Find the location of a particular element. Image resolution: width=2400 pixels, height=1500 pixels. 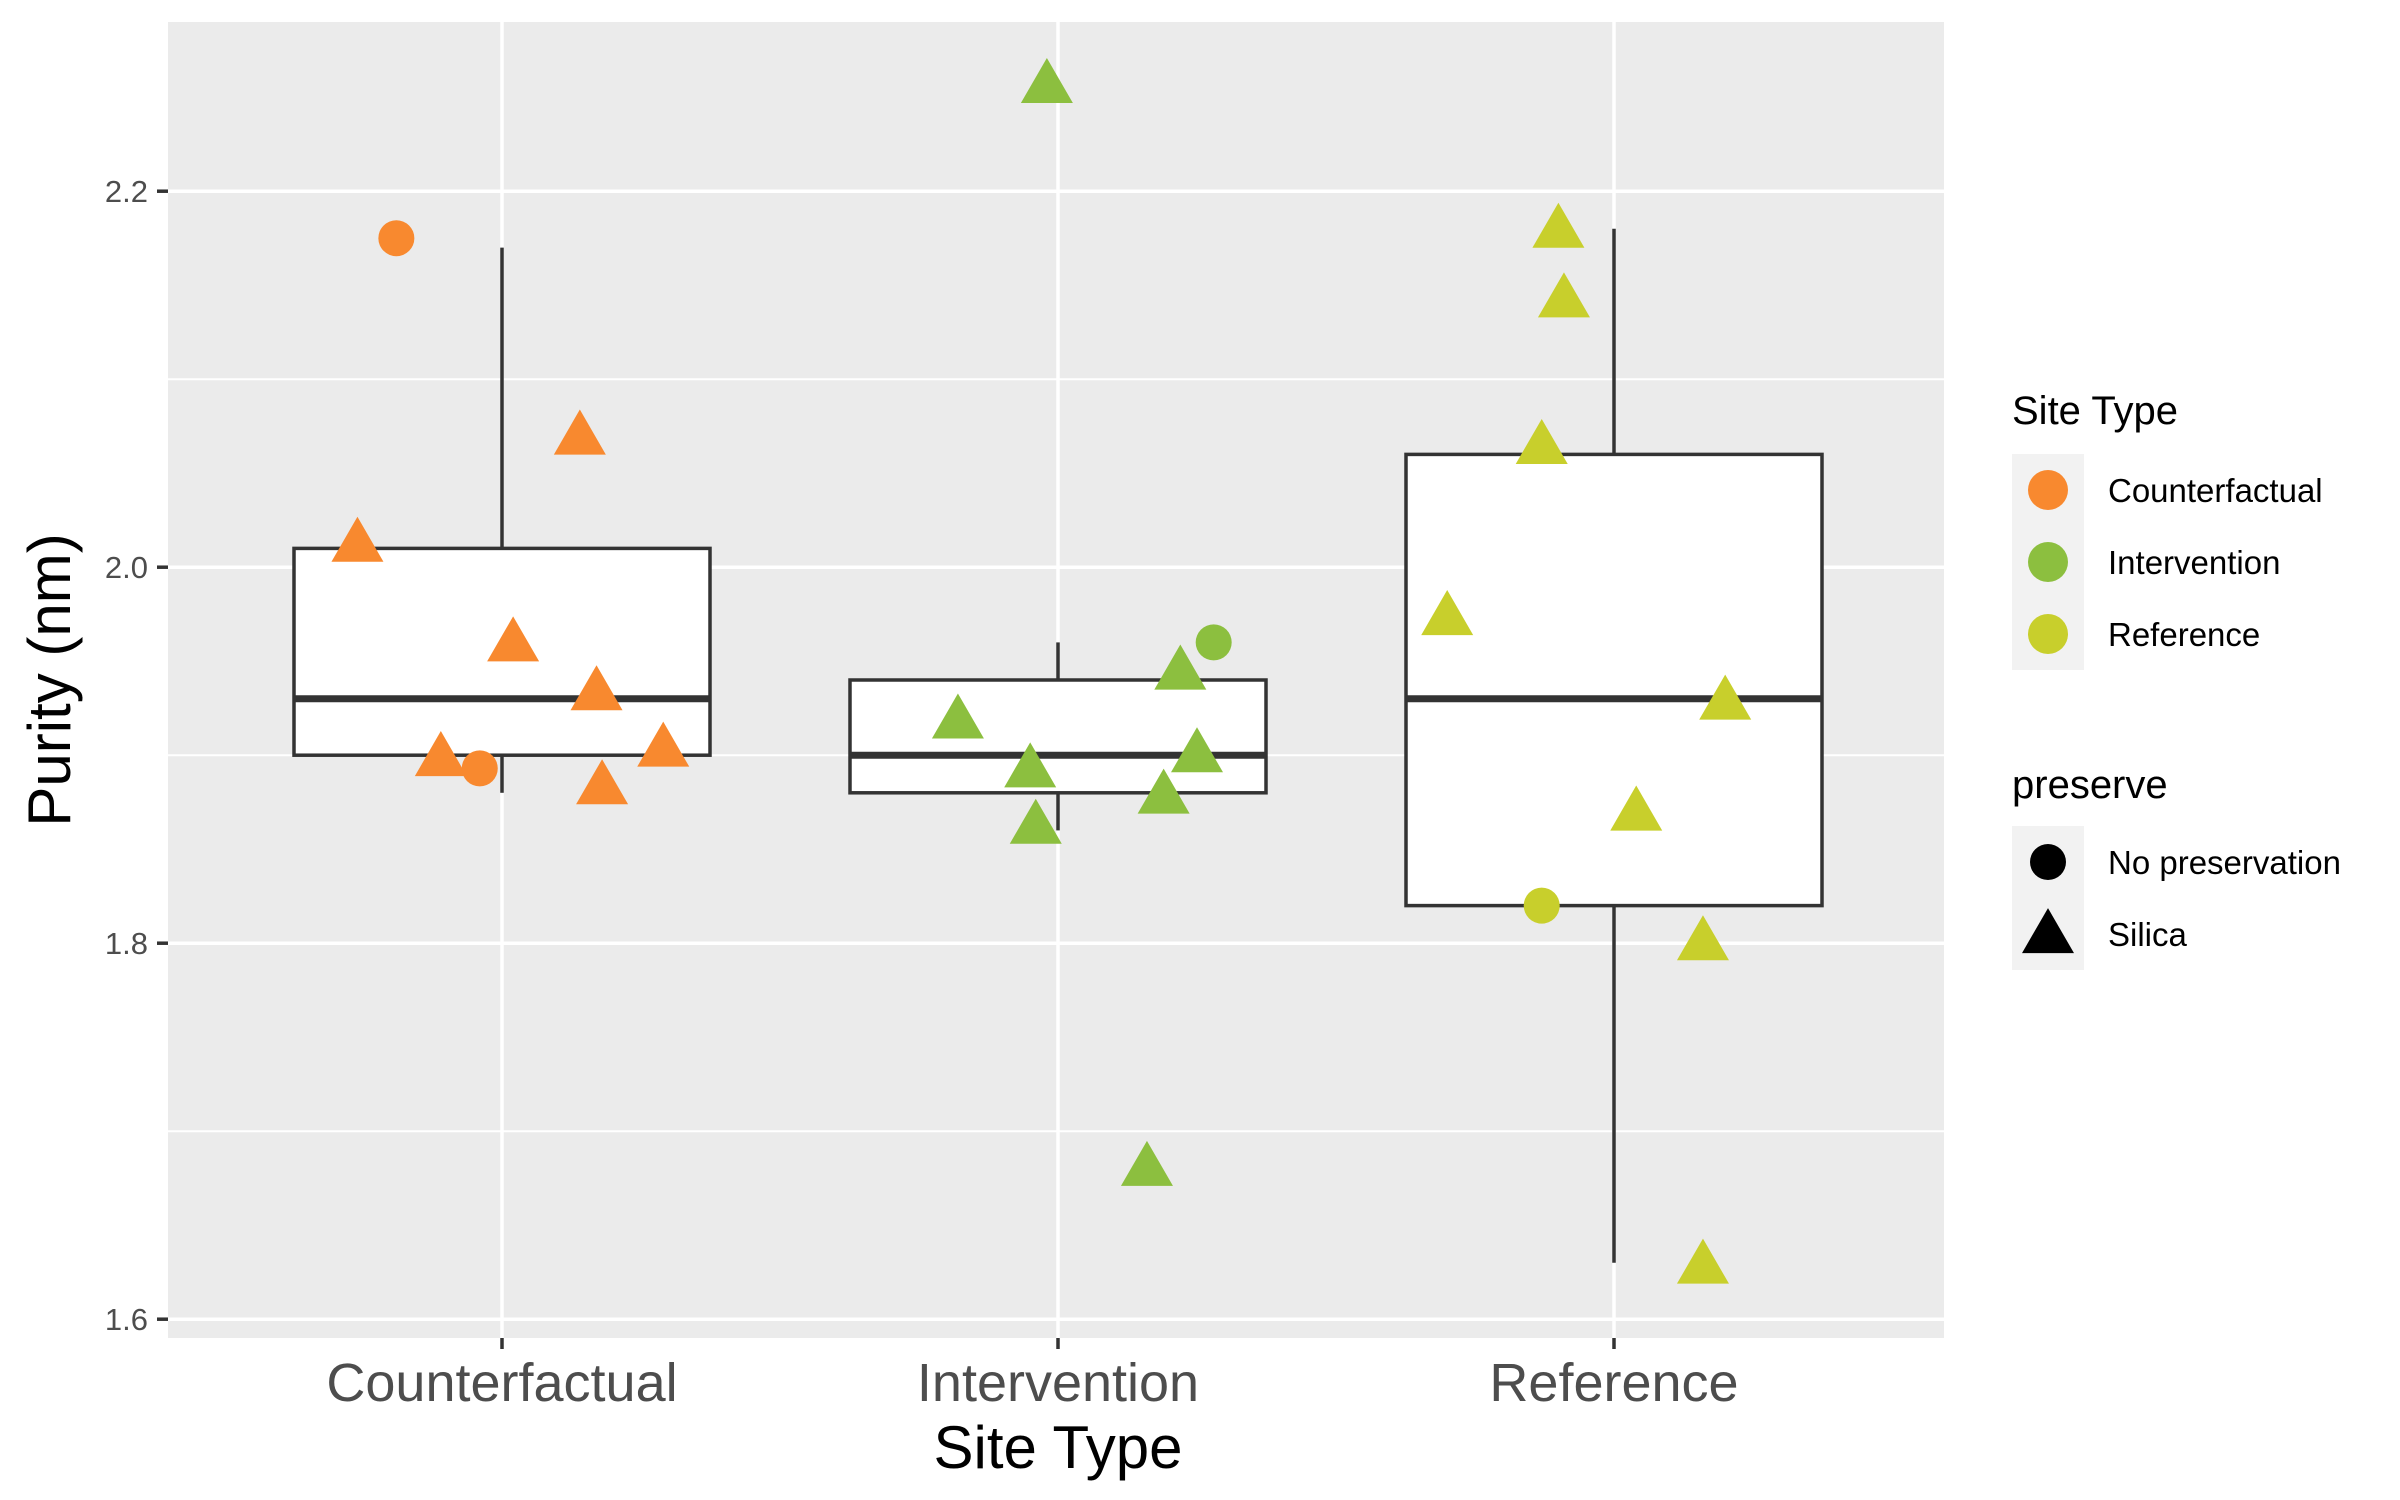

legend-color-label: Reference is located at coordinates (2184, 634).